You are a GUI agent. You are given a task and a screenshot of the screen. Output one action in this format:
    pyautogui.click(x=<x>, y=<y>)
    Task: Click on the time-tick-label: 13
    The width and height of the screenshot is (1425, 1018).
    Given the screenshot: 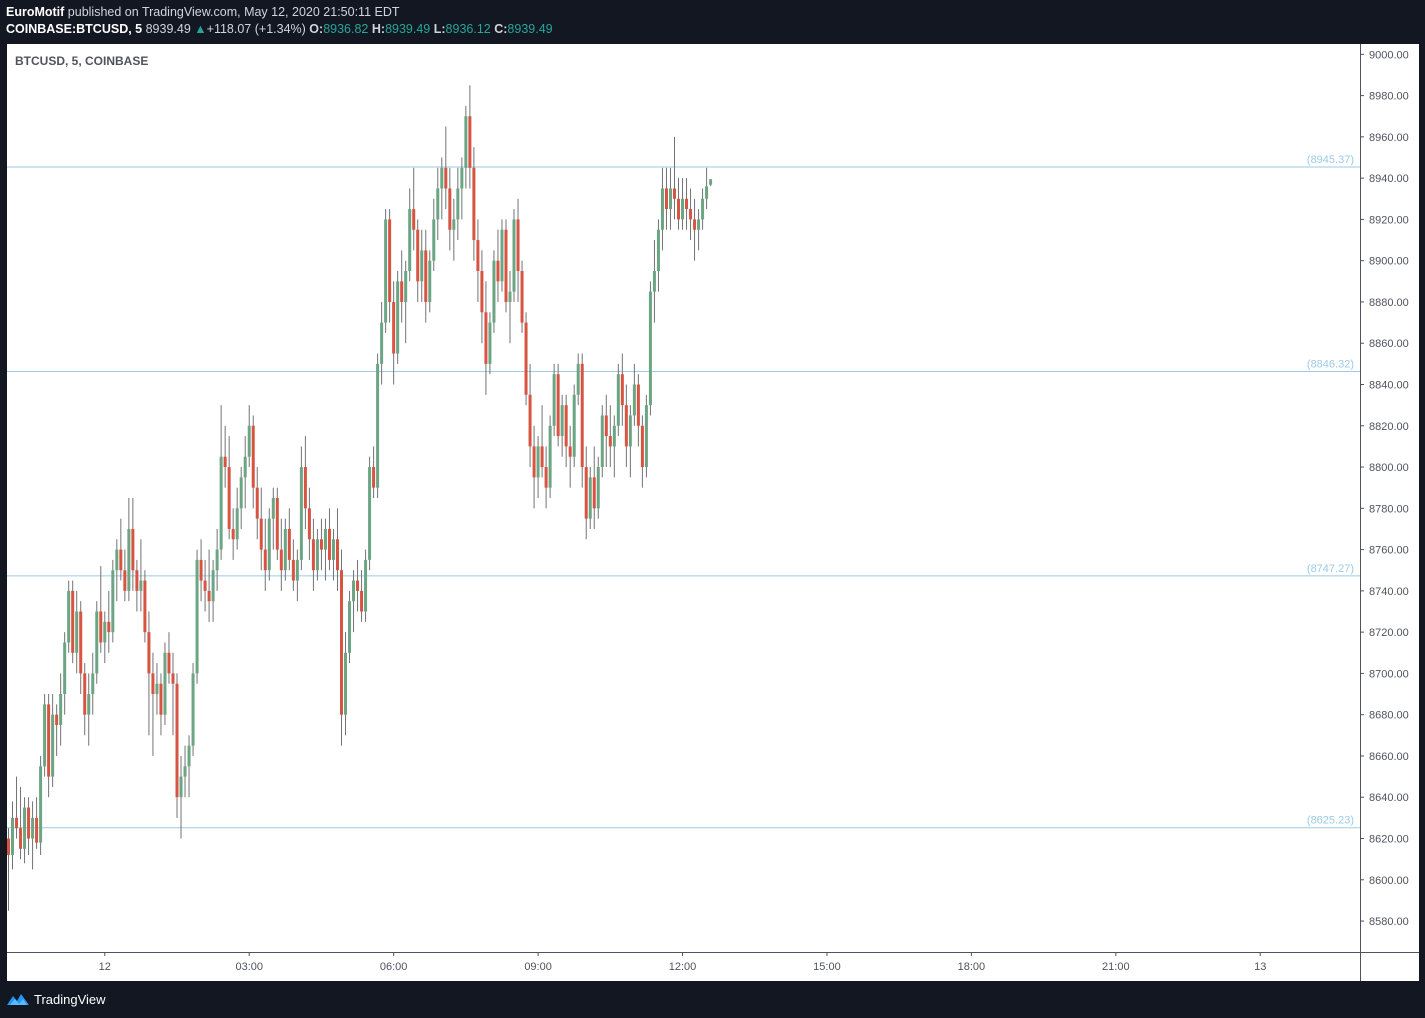 What is the action you would take?
    pyautogui.click(x=1260, y=967)
    